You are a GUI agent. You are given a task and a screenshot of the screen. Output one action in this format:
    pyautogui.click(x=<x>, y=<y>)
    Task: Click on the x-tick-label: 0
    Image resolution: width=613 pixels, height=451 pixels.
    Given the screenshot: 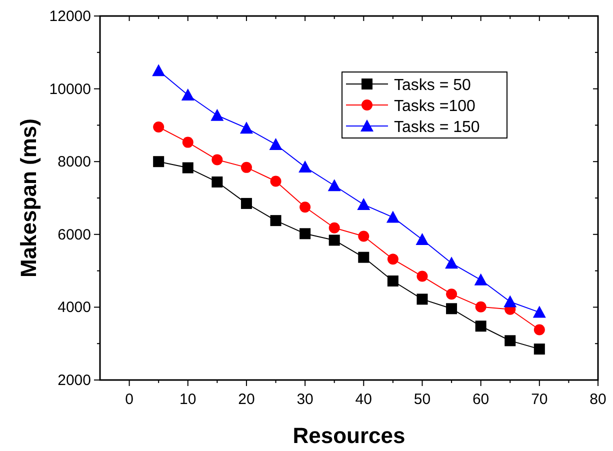 What is the action you would take?
    pyautogui.click(x=129, y=399)
    